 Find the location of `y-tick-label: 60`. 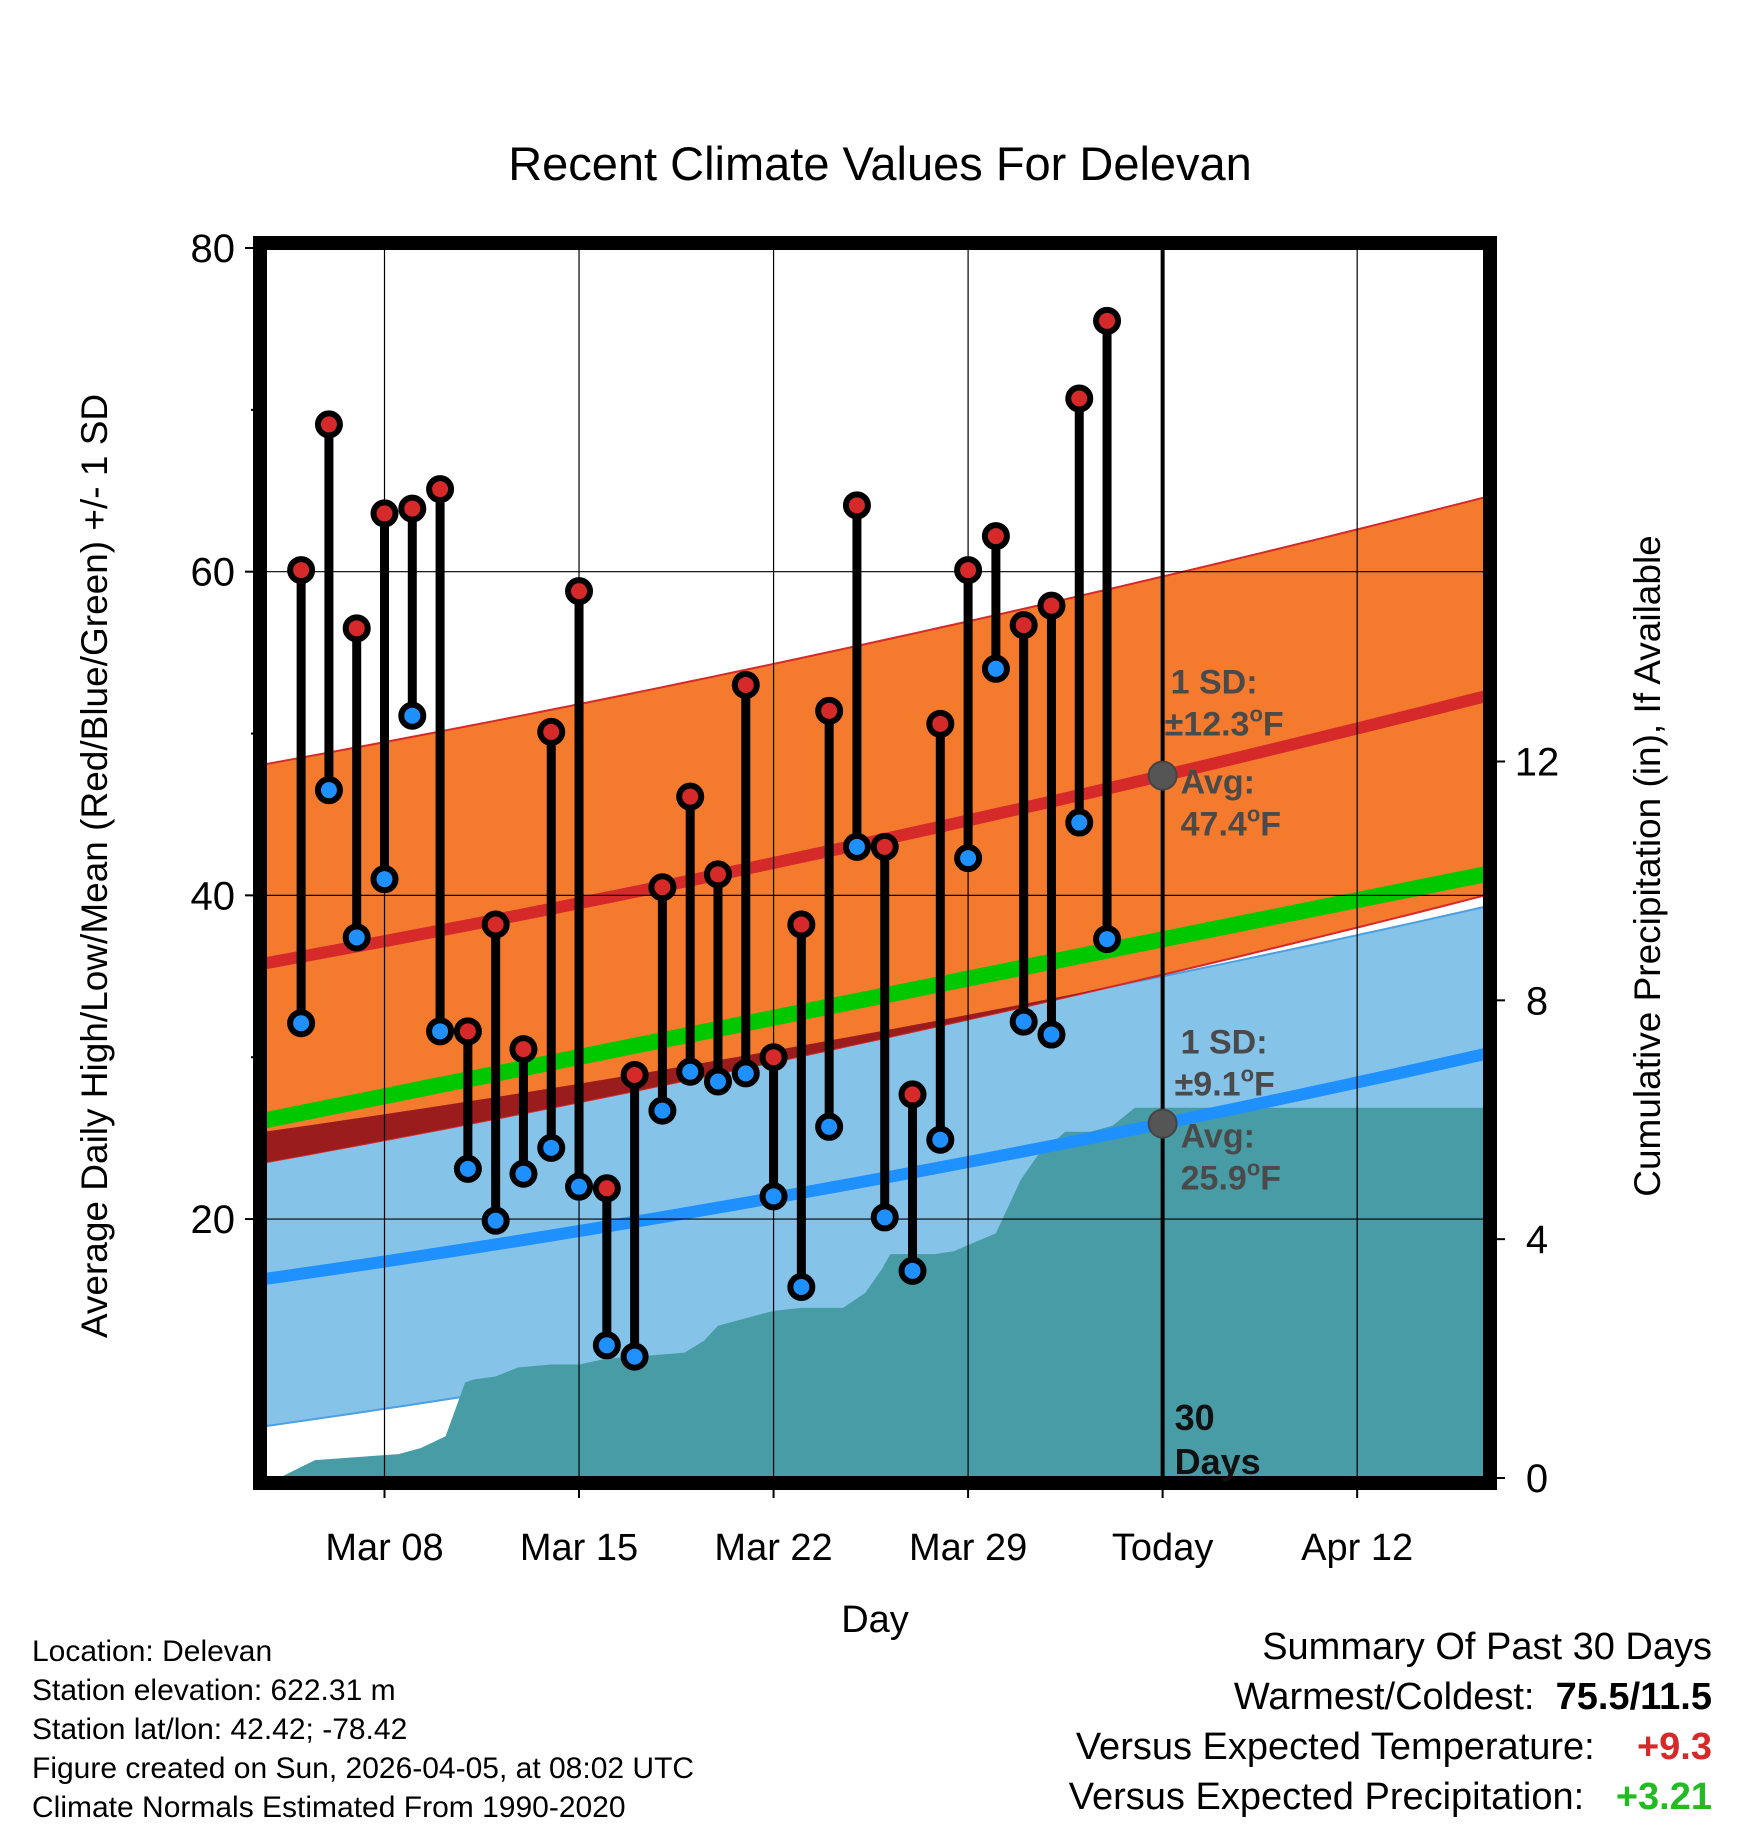

y-tick-label: 60 is located at coordinates (213, 573).